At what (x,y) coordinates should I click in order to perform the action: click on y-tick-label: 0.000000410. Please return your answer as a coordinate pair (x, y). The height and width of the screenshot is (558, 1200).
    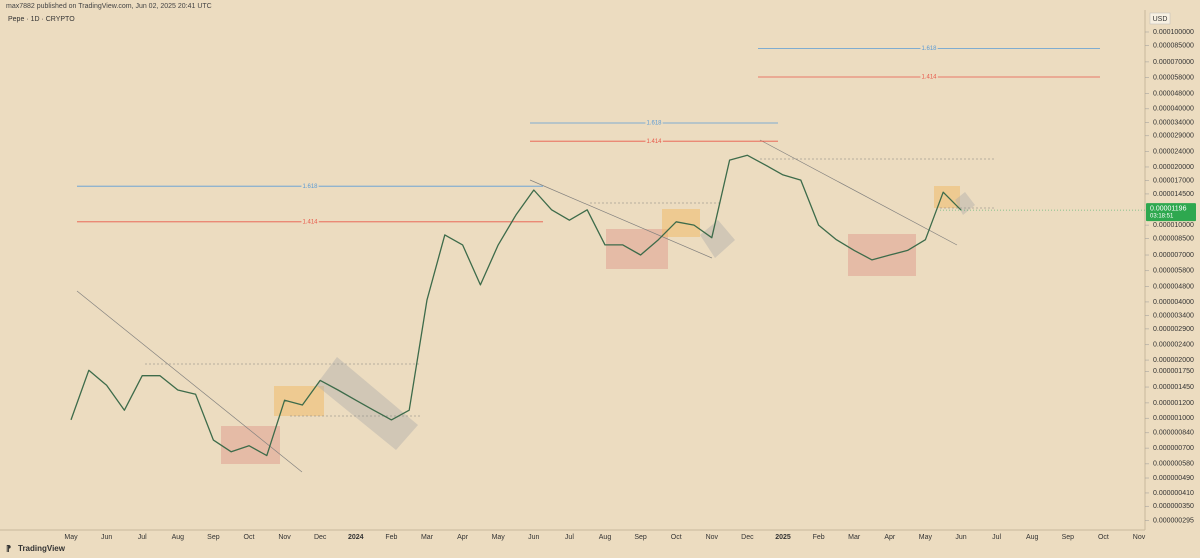
    Looking at the image, I should click on (1173, 493).